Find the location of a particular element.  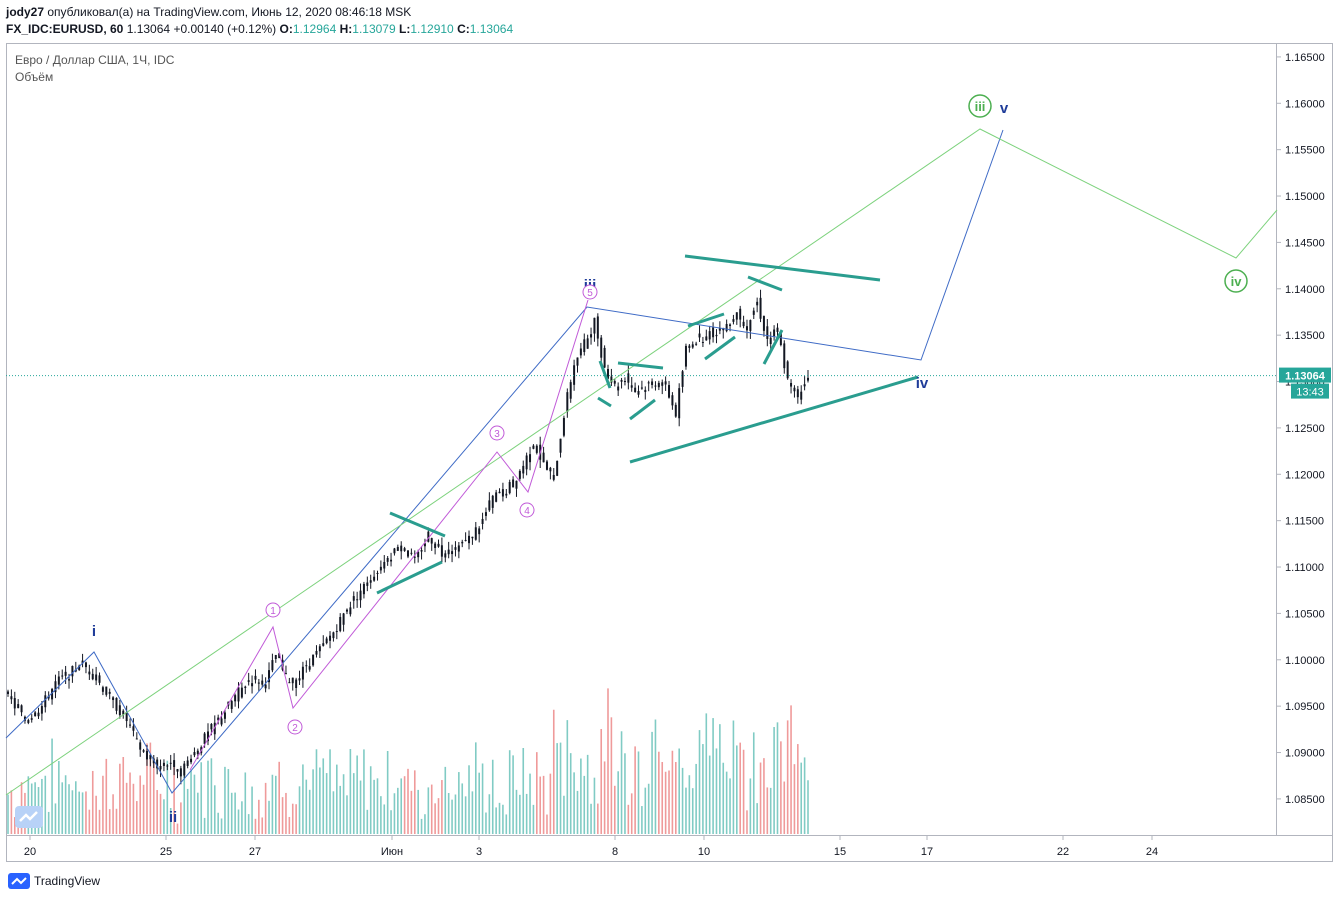

close-value: 1.13064 is located at coordinates (491, 29).